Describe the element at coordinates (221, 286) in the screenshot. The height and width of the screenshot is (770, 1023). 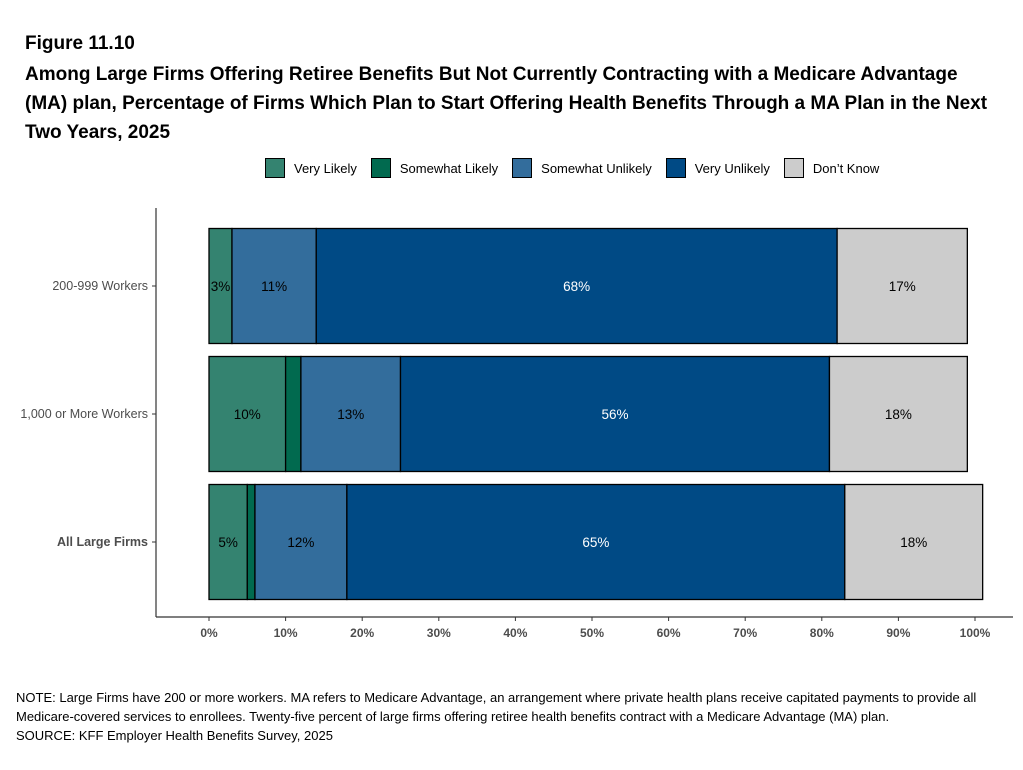
I see `data-label: 3%` at that location.